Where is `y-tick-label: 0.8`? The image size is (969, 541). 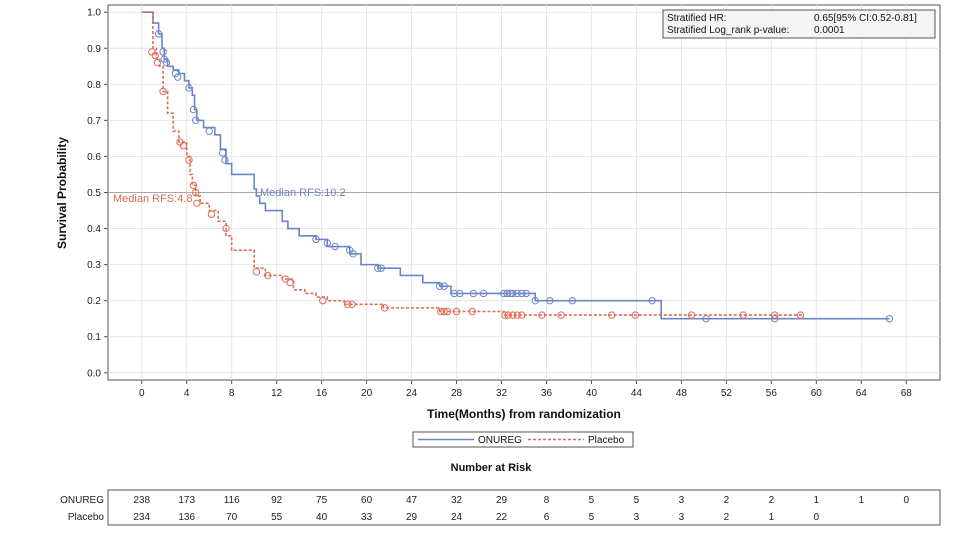 y-tick-label: 0.8 is located at coordinates (94, 85).